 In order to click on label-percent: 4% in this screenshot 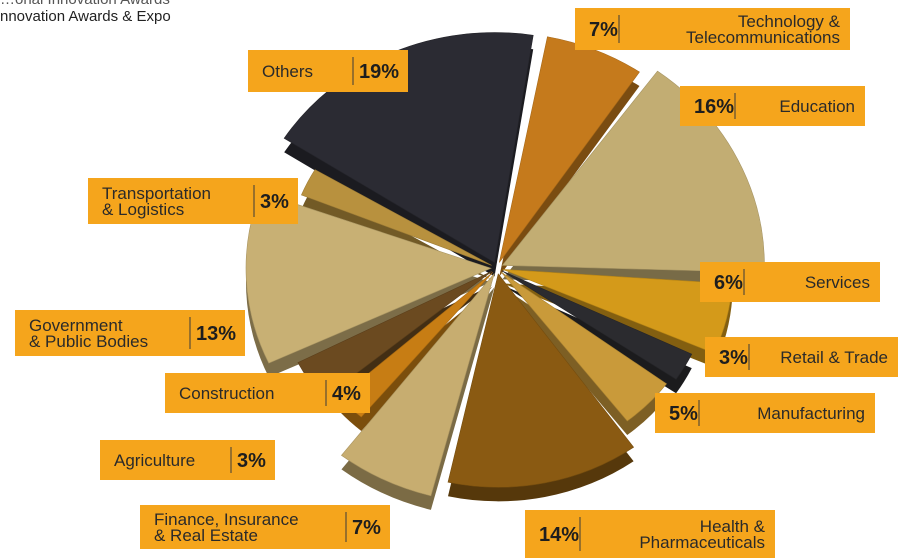, I will do `click(346, 394)`.